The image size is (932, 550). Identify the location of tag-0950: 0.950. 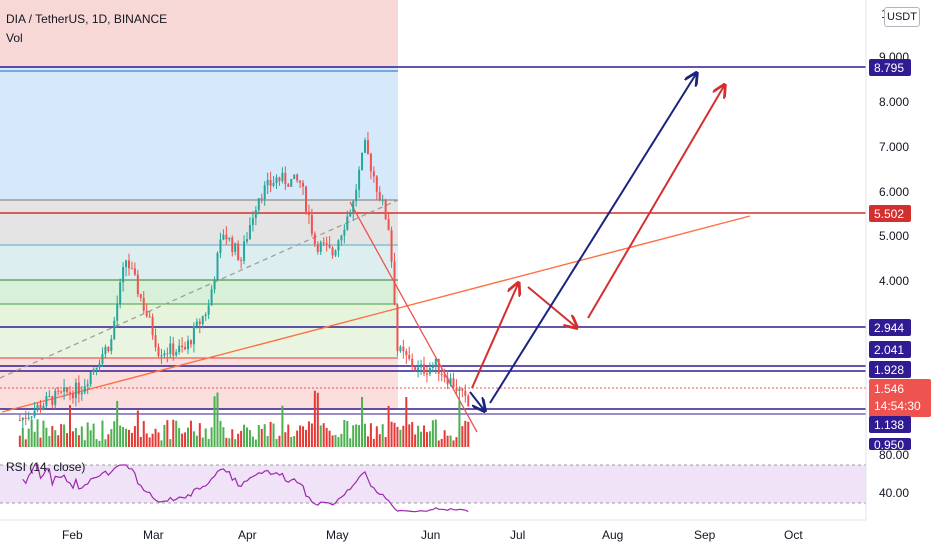
(889, 445).